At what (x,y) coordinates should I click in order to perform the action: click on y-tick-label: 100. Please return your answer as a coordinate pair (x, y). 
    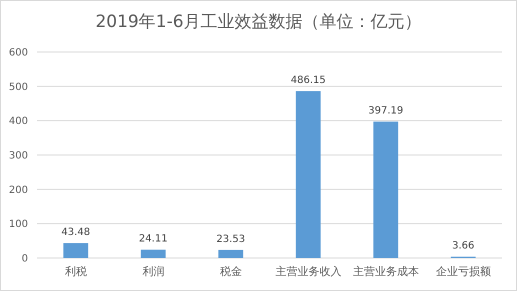
    Looking at the image, I should click on (18, 224).